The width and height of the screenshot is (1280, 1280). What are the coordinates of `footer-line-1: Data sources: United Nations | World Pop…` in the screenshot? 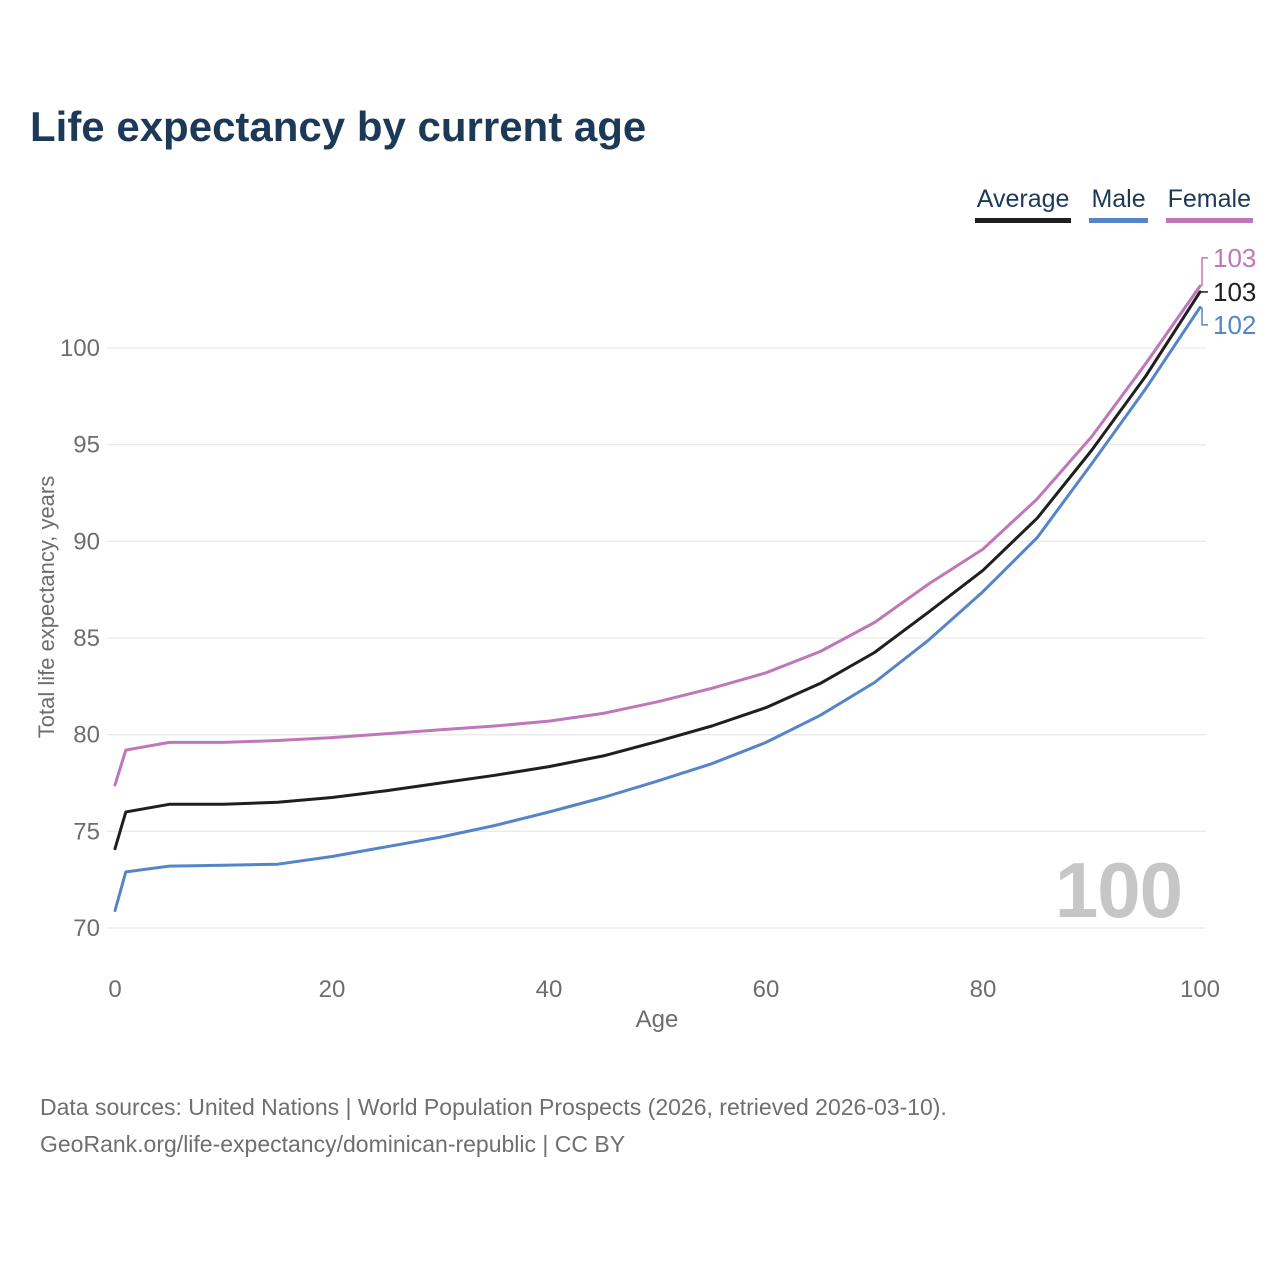 It's located at (493, 1107).